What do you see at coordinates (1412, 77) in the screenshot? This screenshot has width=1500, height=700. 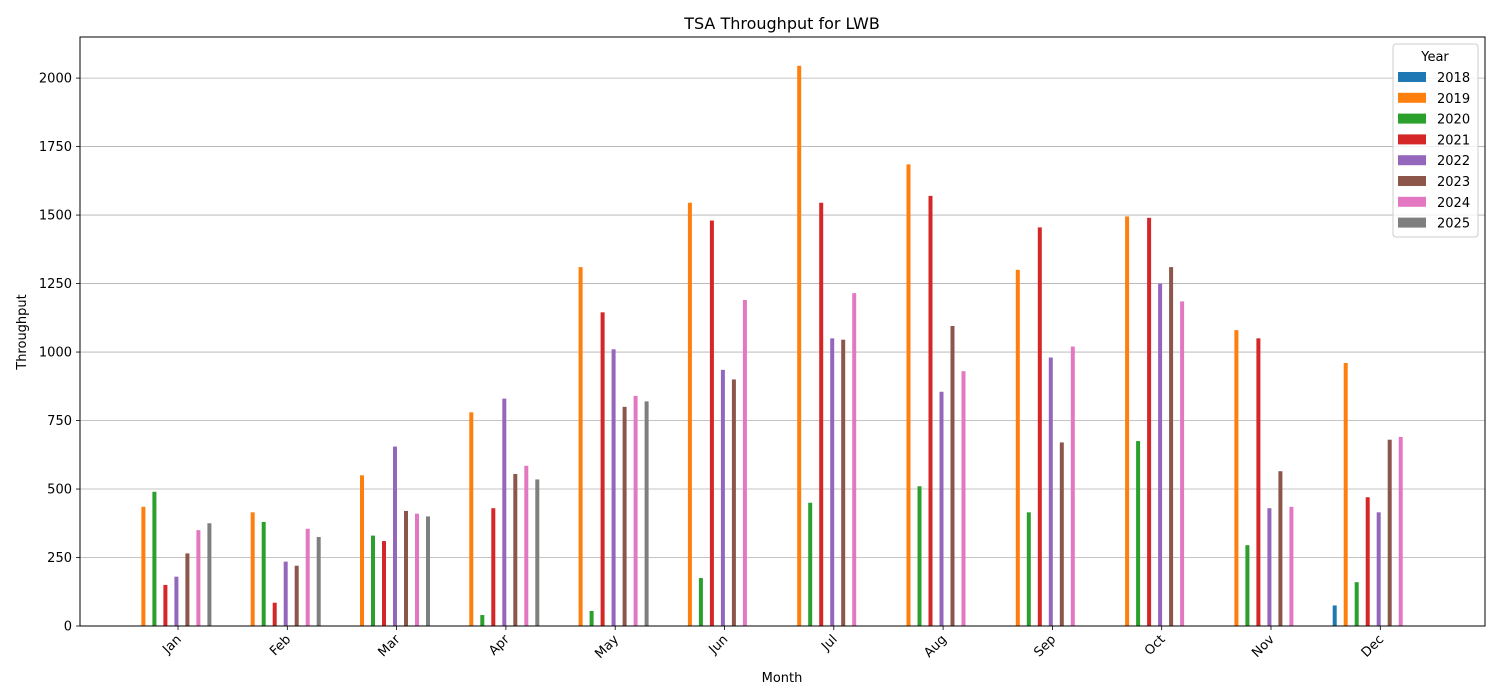 I see `legend-swatch-2018` at bounding box center [1412, 77].